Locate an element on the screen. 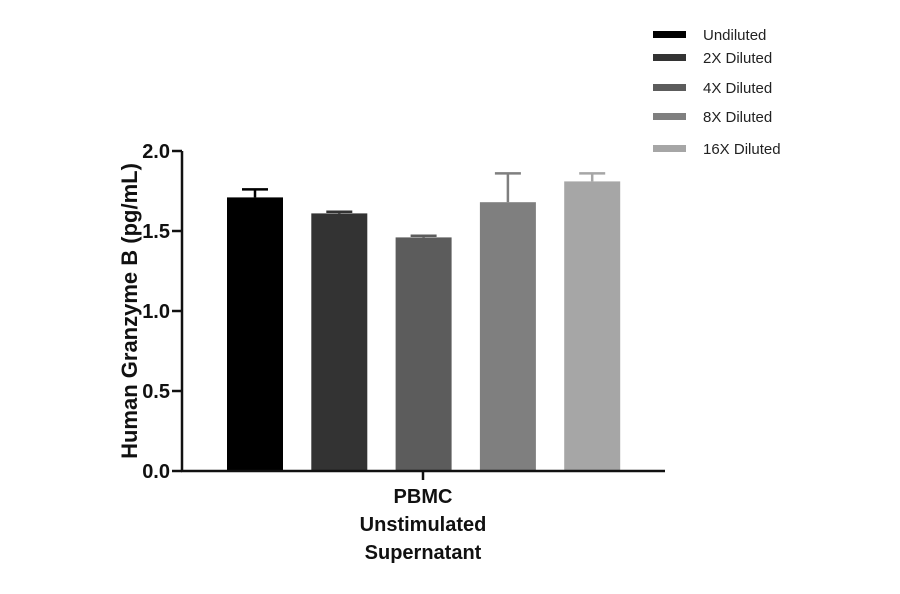 Image resolution: width=900 pixels, height=594 pixels. legend-label: 2X Diluted is located at coordinates (737, 58).